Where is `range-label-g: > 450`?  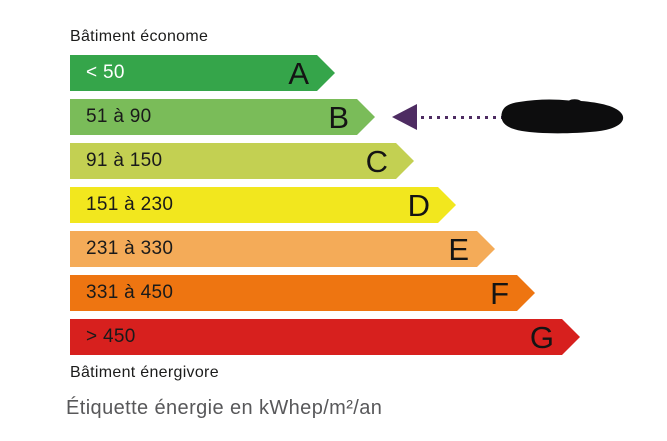 range-label-g: > 450 is located at coordinates (111, 336).